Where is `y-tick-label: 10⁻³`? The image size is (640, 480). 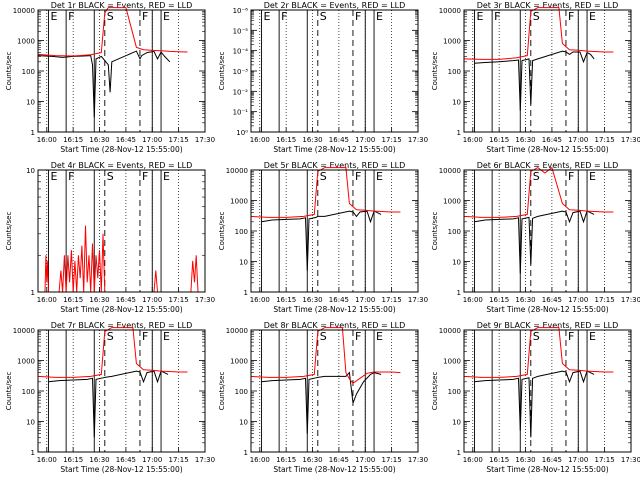 y-tick-label: 10⁻³ is located at coordinates (241, 72).